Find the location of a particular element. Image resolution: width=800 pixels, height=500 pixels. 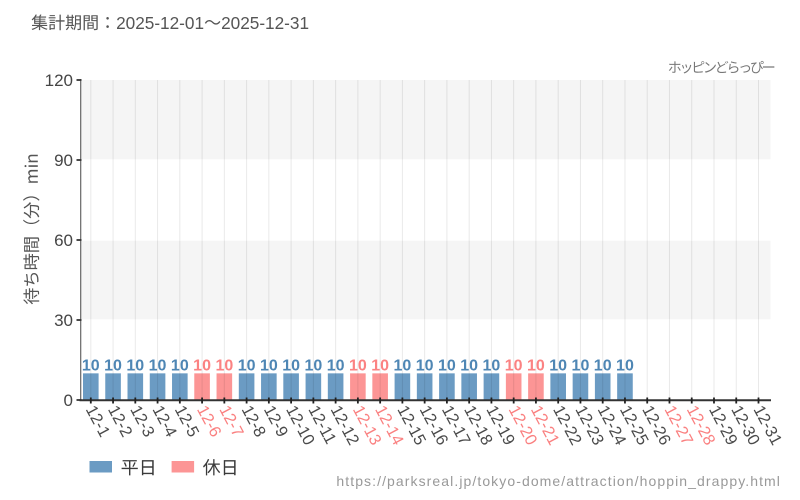

svg-text: 2025-12-31 is located at coordinates (265, 23).